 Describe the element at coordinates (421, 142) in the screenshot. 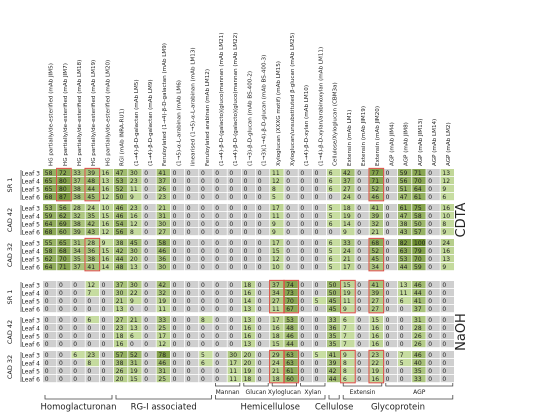

I see `column-header: AGP (mAb JIM13)` at that location.